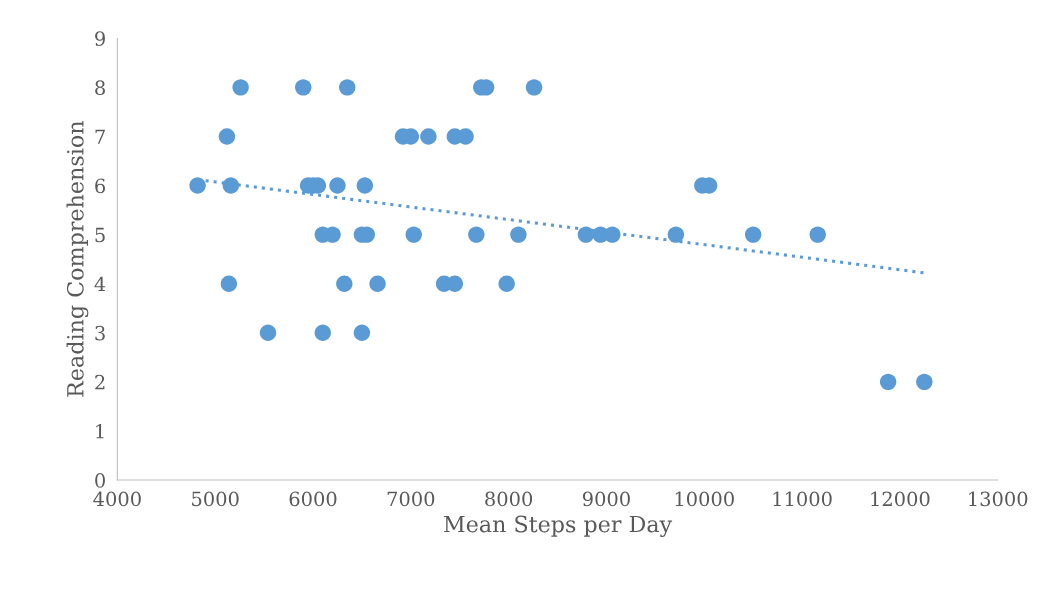 The width and height of the screenshot is (1048, 589). Describe the element at coordinates (313, 499) in the screenshot. I see `x-tick-label: 6000` at that location.